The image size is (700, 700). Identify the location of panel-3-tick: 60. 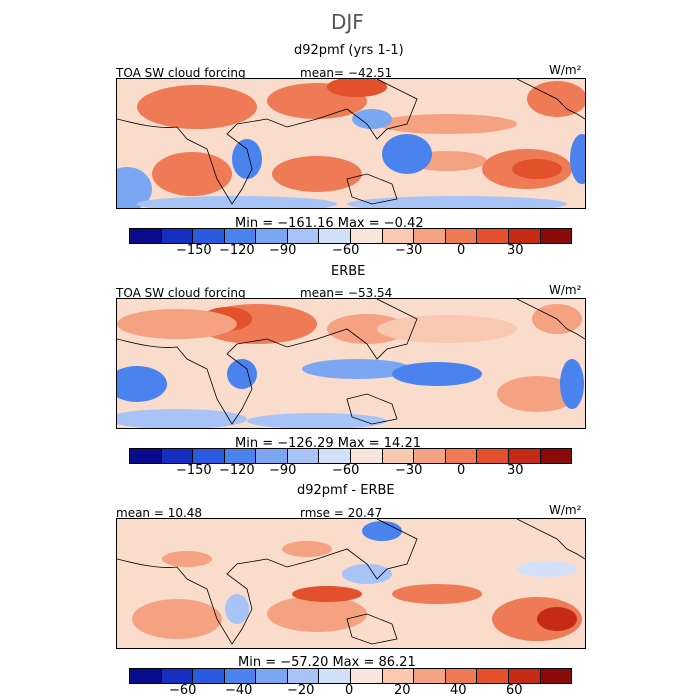
(514, 690).